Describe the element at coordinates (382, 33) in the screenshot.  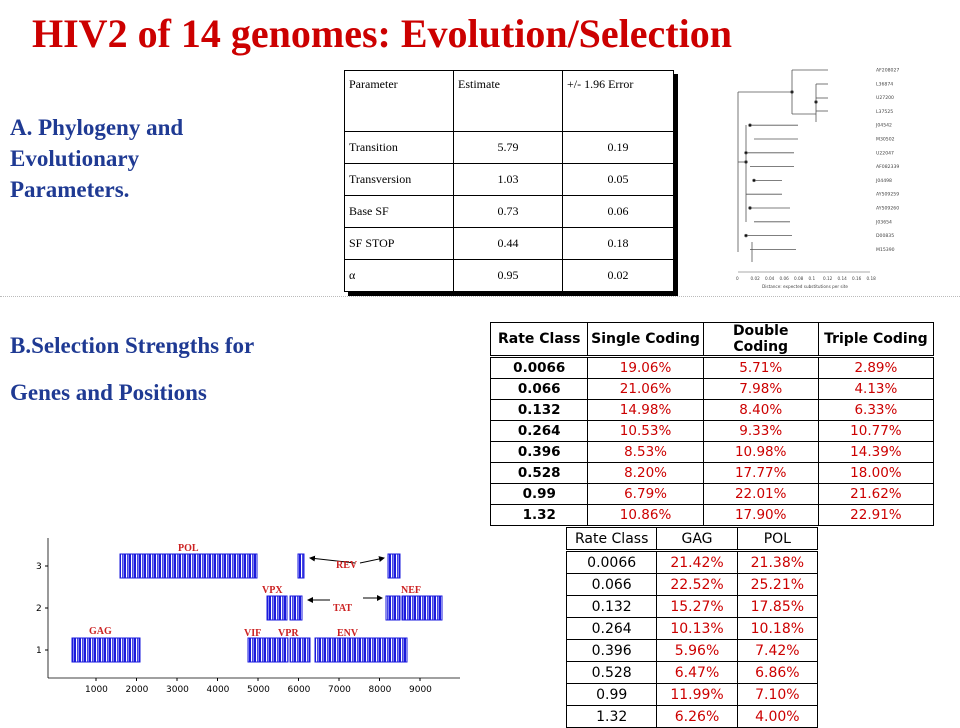
I see `slide-title: HIV2 of 14 genomes: Evolution/Selection` at that location.